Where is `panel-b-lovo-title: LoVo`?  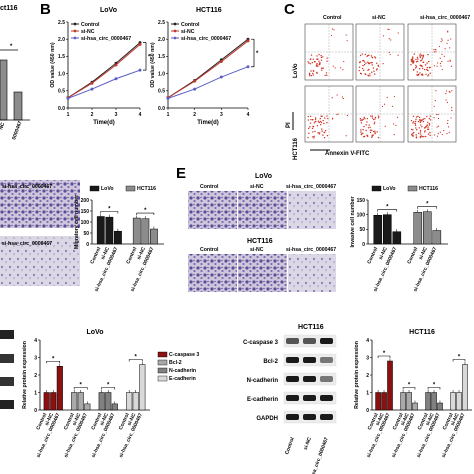
panel-b-lovo-title: LoVo is located at coordinates (108, 10).